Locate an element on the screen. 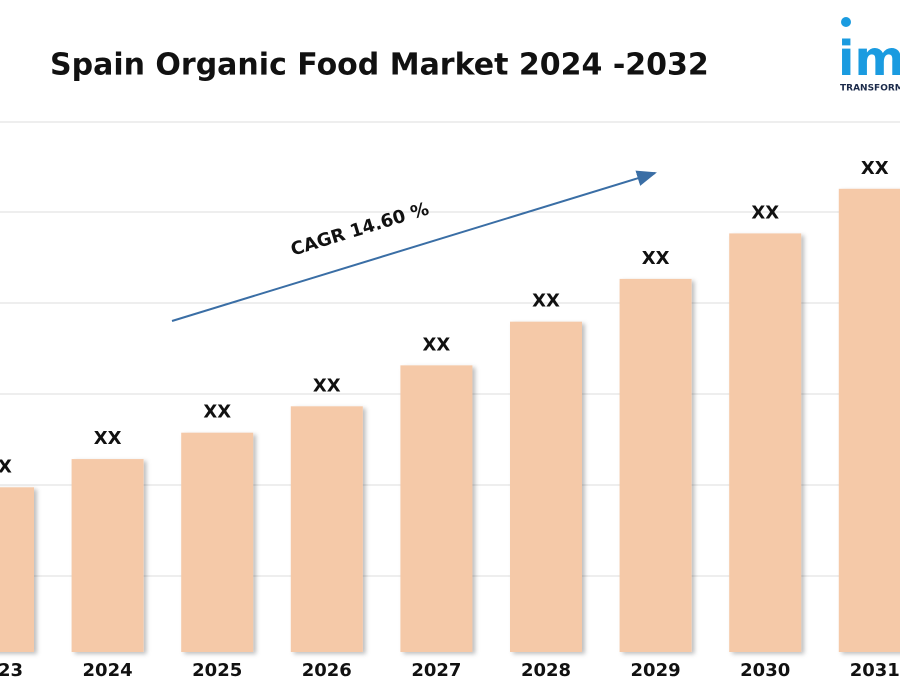 The width and height of the screenshot is (900, 700). x-tick-label: 2026 is located at coordinates (327, 670).